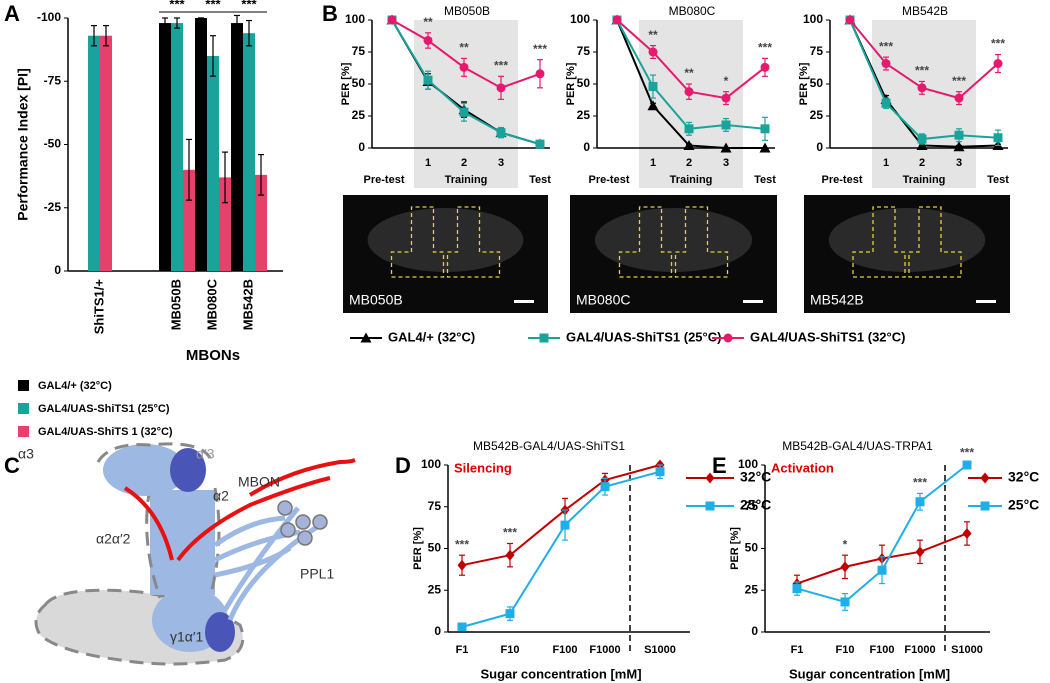 This screenshot has width=1050, height=683. Describe the element at coordinates (845, 544) in the screenshot. I see `significance: *` at that location.